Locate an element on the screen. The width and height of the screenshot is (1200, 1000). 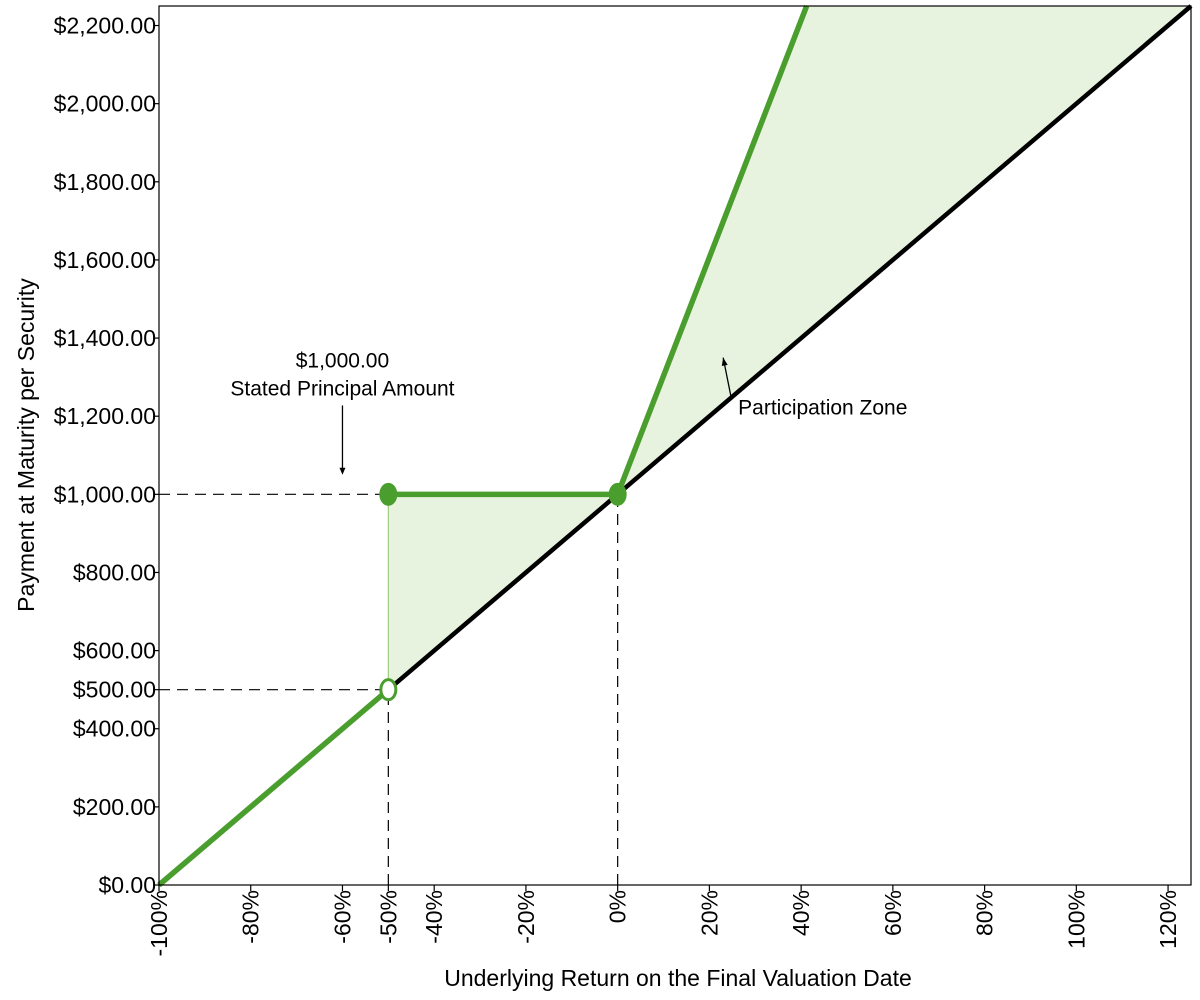
x-tick-label: -40% is located at coordinates (434, 917).